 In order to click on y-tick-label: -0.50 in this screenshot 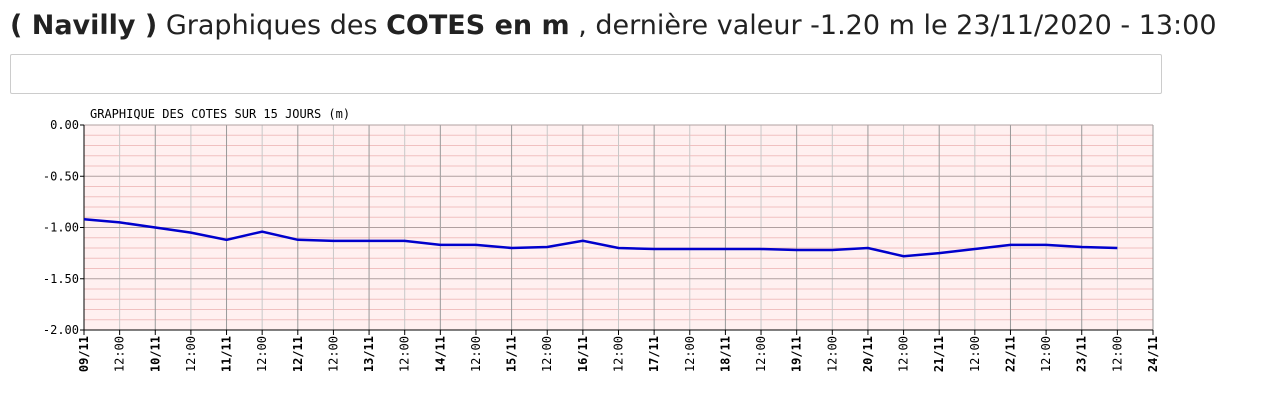, I will do `click(61, 176)`.